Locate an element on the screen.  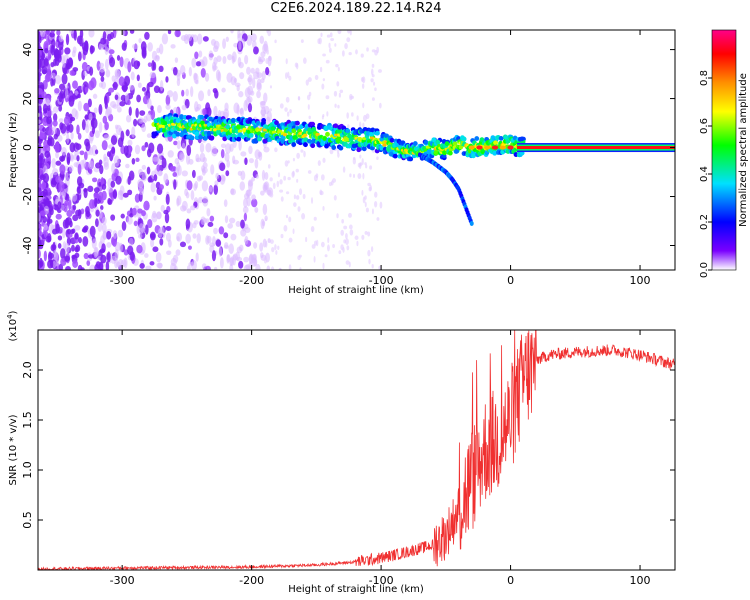
colorbar-frame is located at coordinates (724, 150).